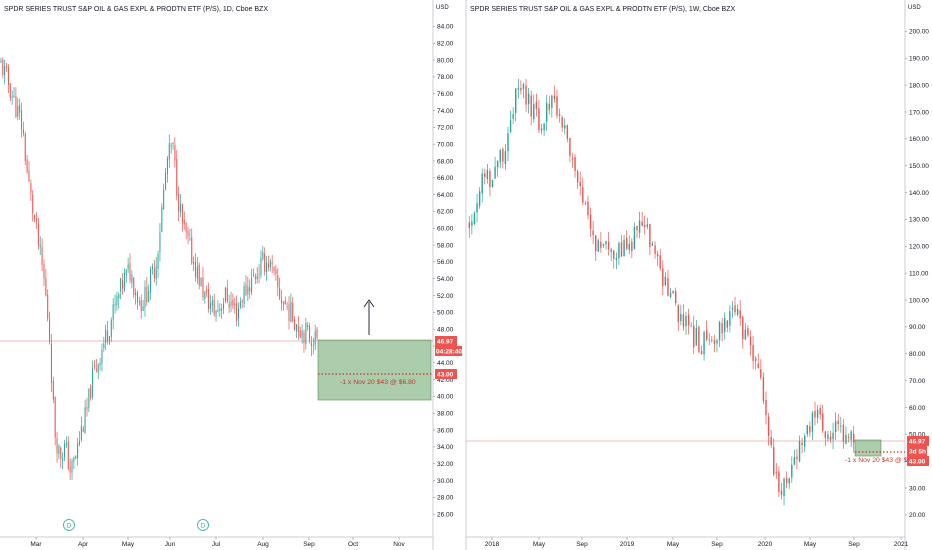 This screenshot has width=932, height=550. What do you see at coordinates (443, 111) in the screenshot?
I see `y-tick: 74.00` at bounding box center [443, 111].